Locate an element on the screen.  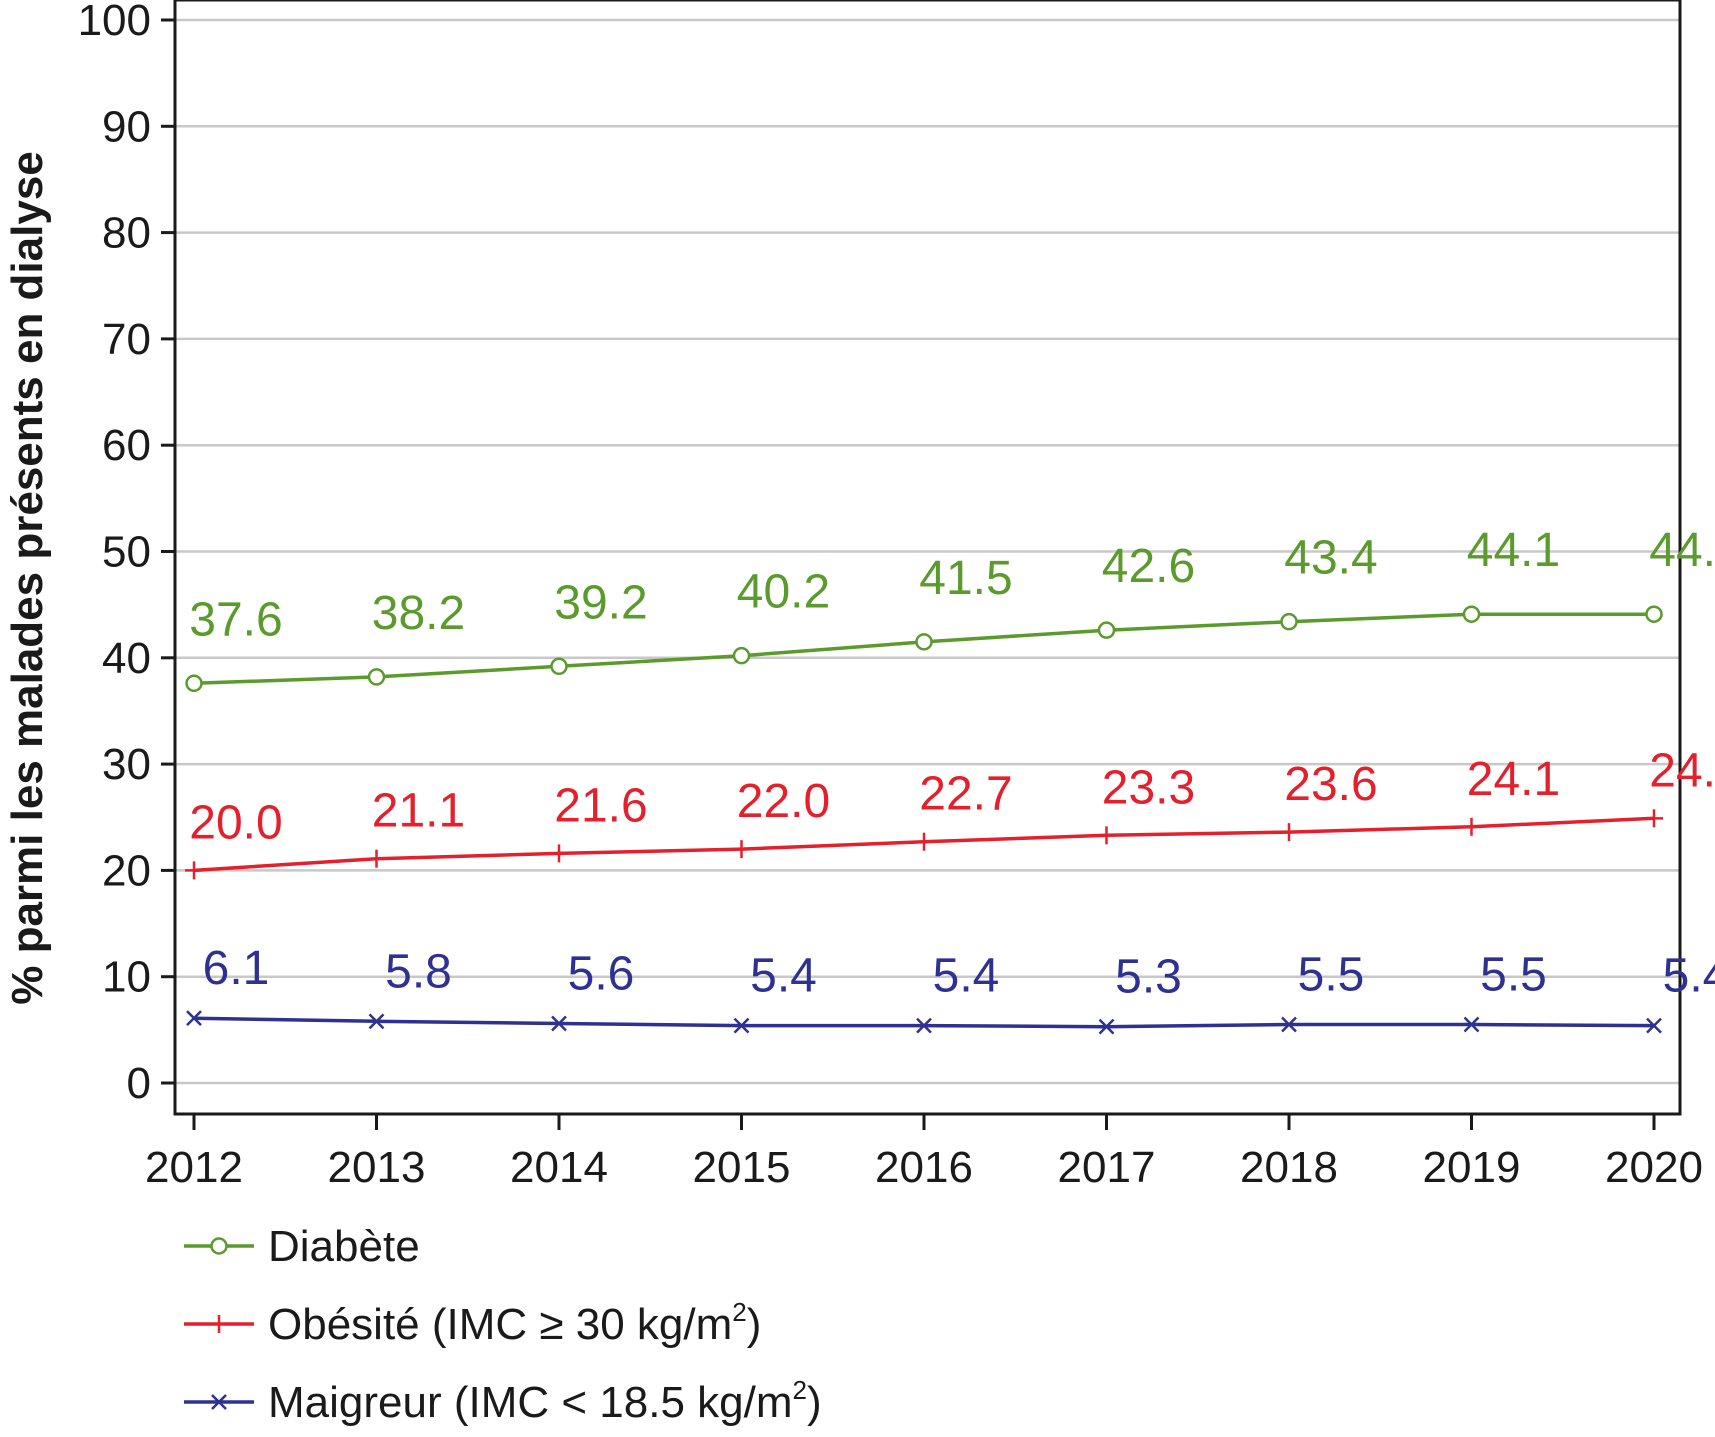
y-tick-label-90: 90 is located at coordinates (126, 126).